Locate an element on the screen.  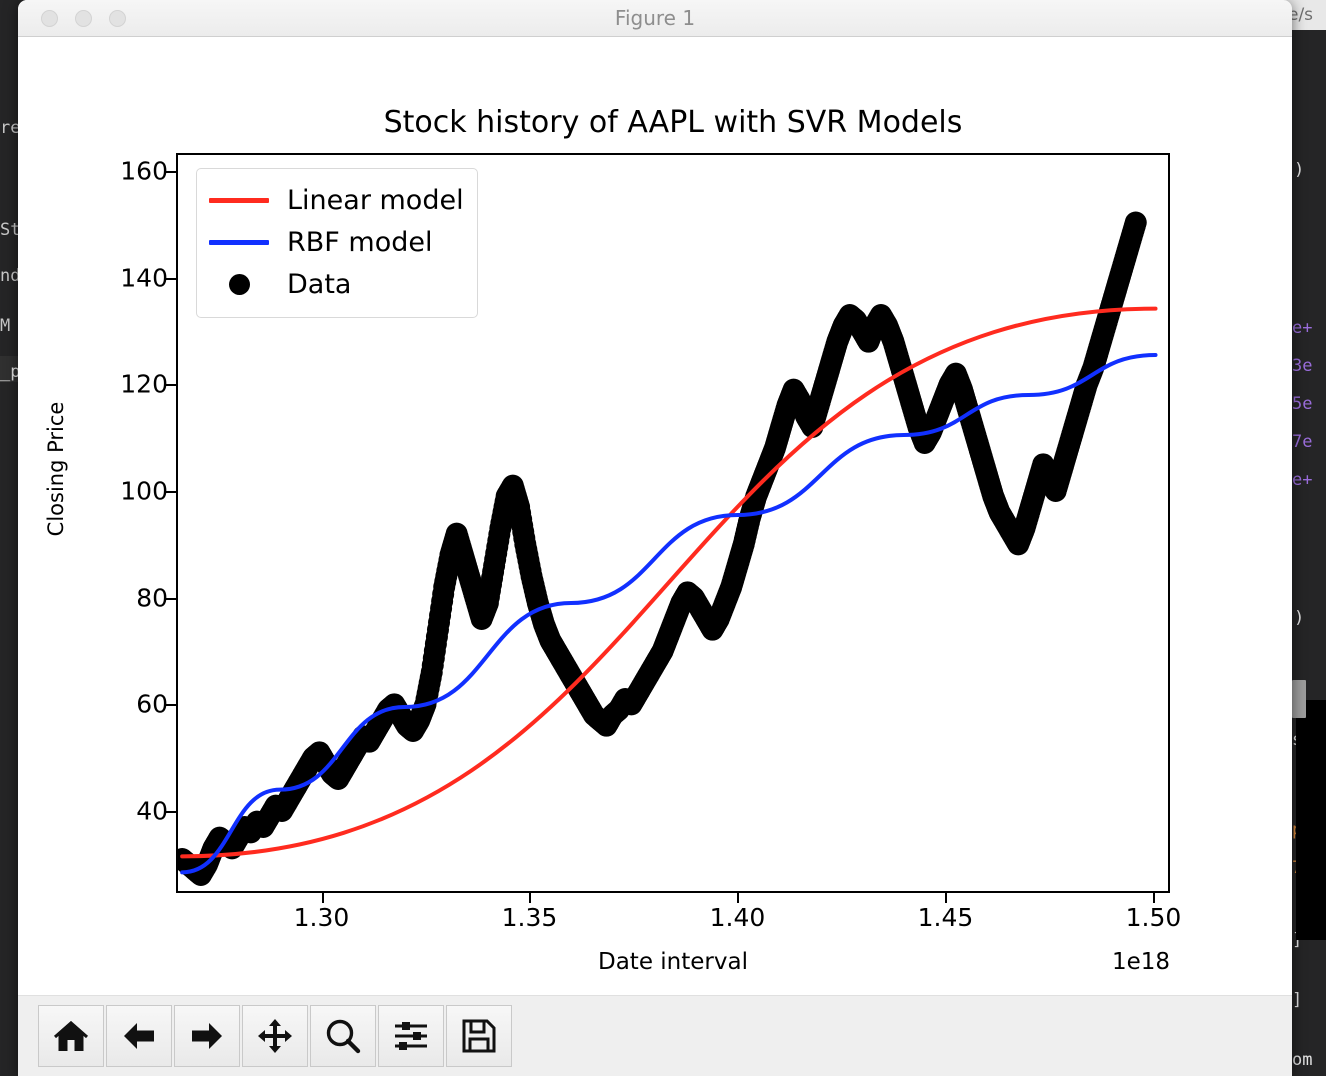
code-fragment: _p is located at coordinates (10, 372).